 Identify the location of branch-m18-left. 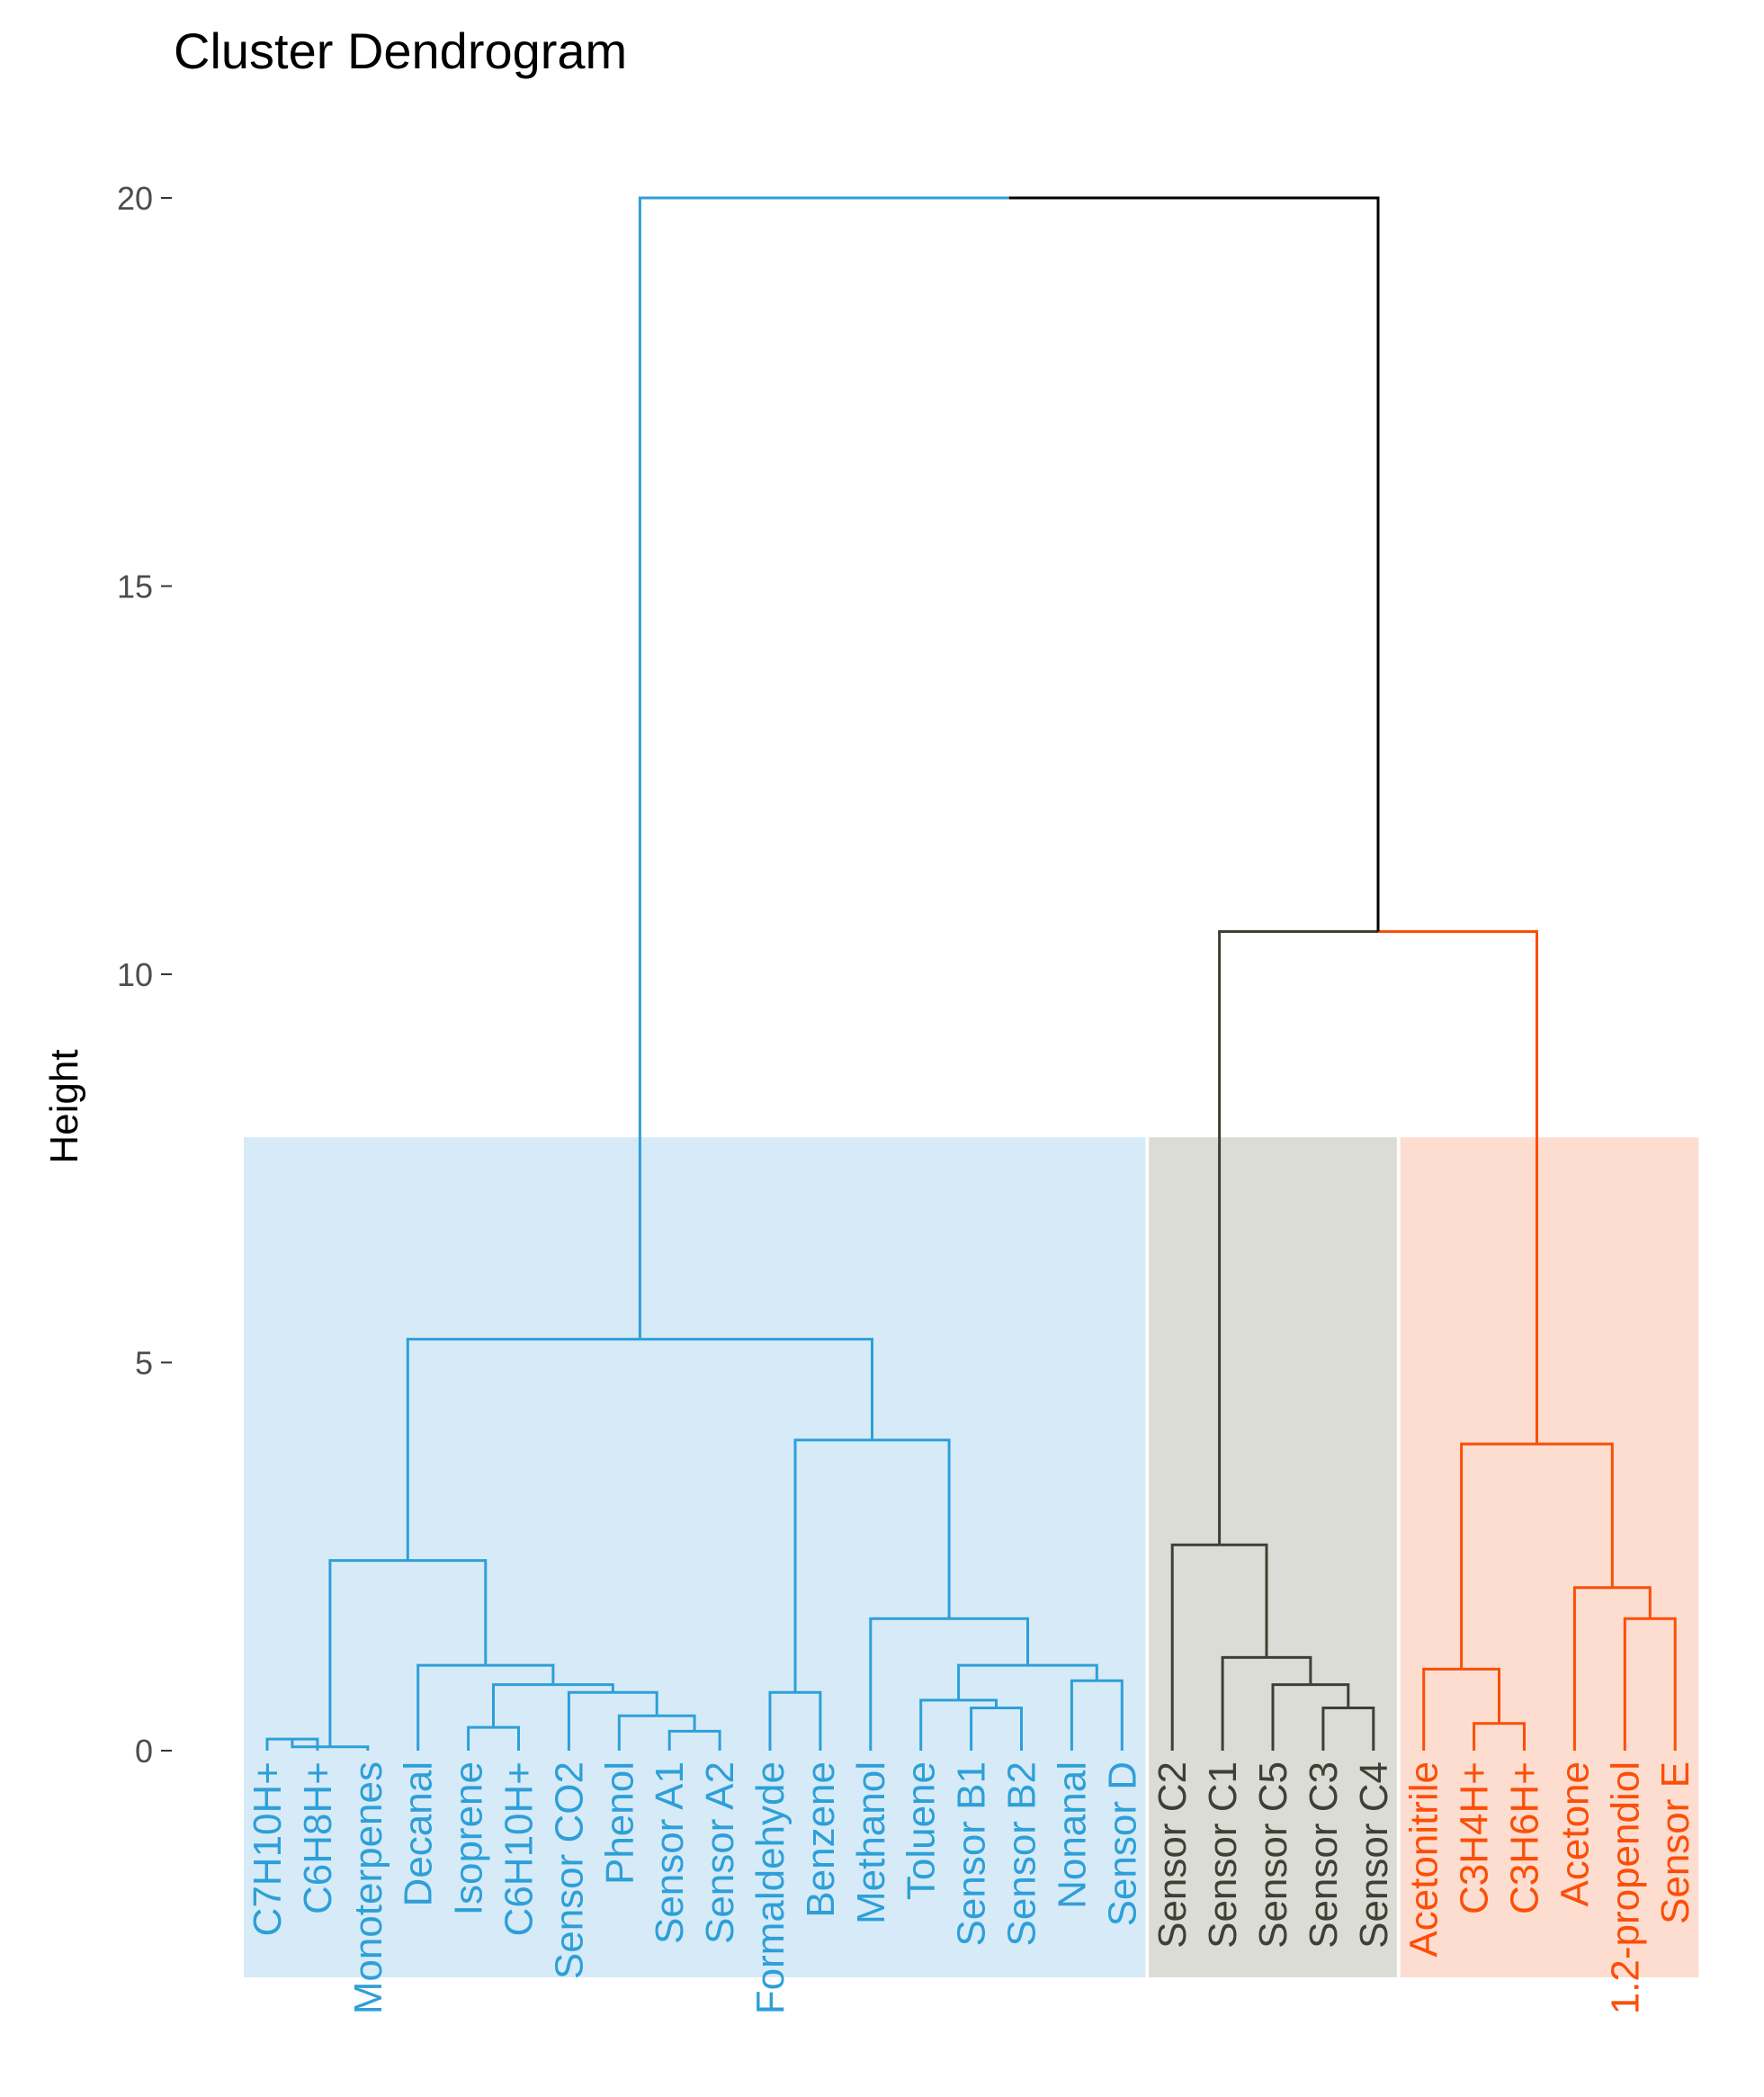
(1334, 1729).